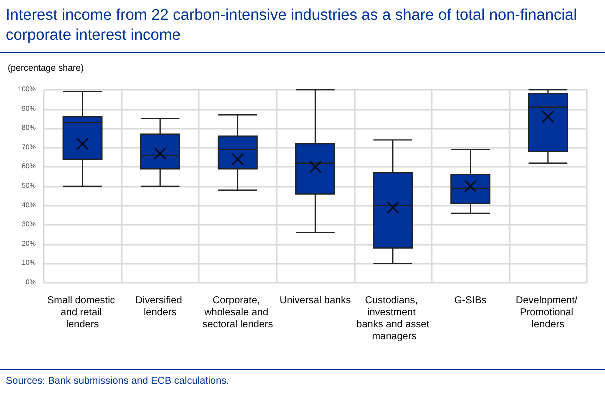 This screenshot has width=605, height=393. What do you see at coordinates (548, 313) in the screenshot?
I see `x-tick-label: Development/ Promotional lenders` at bounding box center [548, 313].